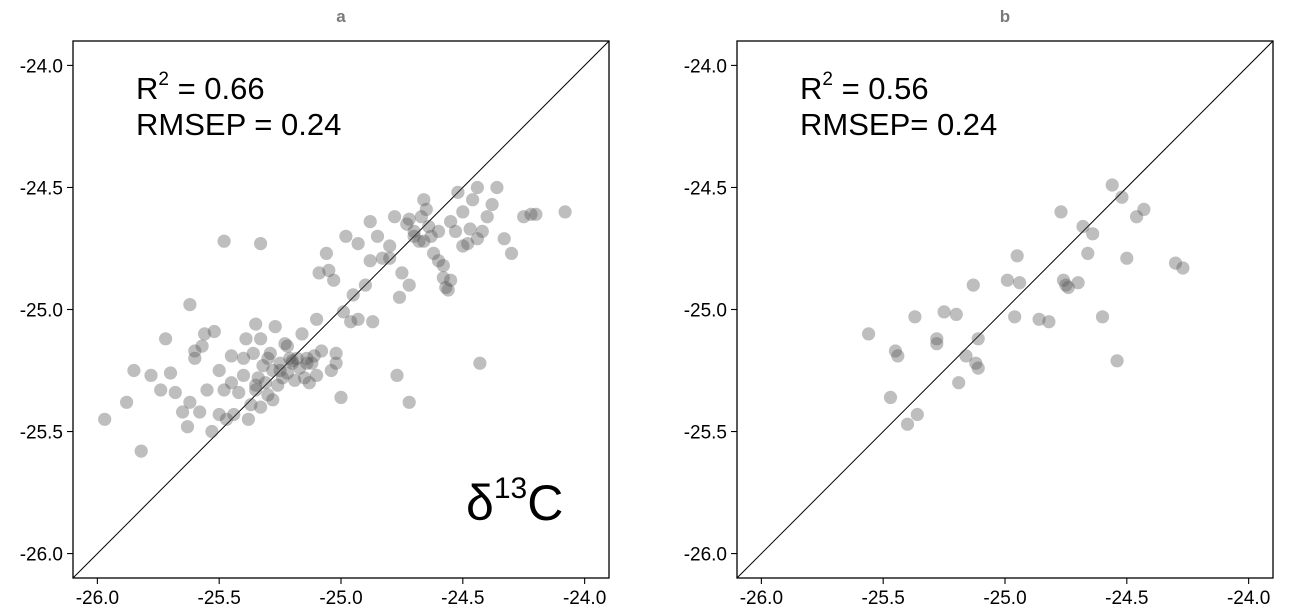 The image size is (1295, 615). I want to click on panel-a-isotope-annotation: δ13C, so click(514, 501).